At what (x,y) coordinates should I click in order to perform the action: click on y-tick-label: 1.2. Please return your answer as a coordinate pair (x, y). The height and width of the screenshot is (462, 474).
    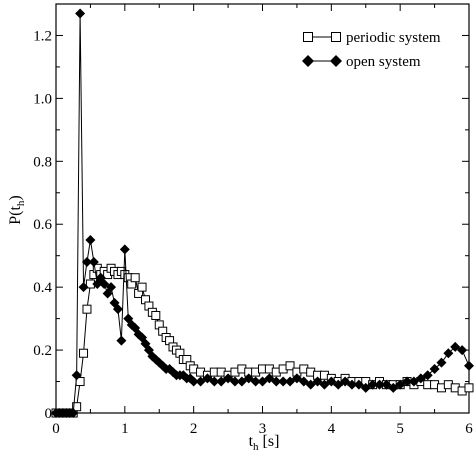
    Looking at the image, I should click on (42, 36).